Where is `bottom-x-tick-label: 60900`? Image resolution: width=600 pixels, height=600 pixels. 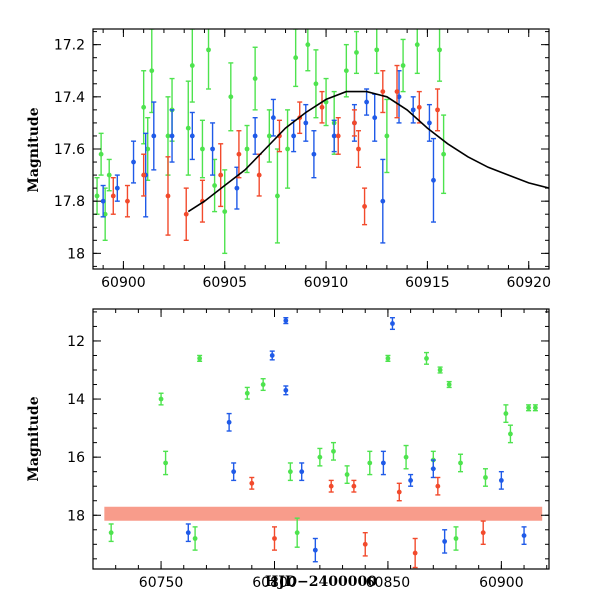 bottom-x-tick-label: 60900 is located at coordinates (501, 583).